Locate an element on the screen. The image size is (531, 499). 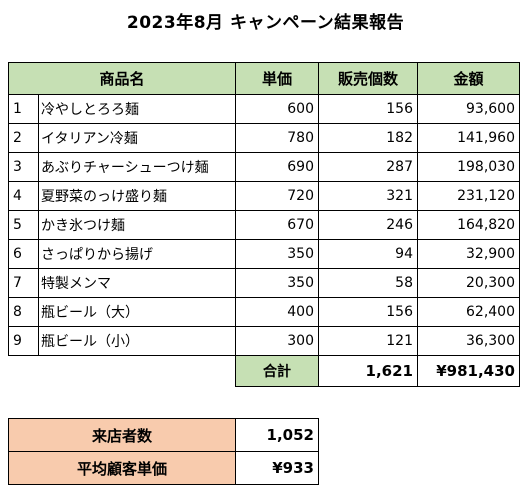
product-name: 夏野菜のっけ盛り麺 is located at coordinates (137, 196).